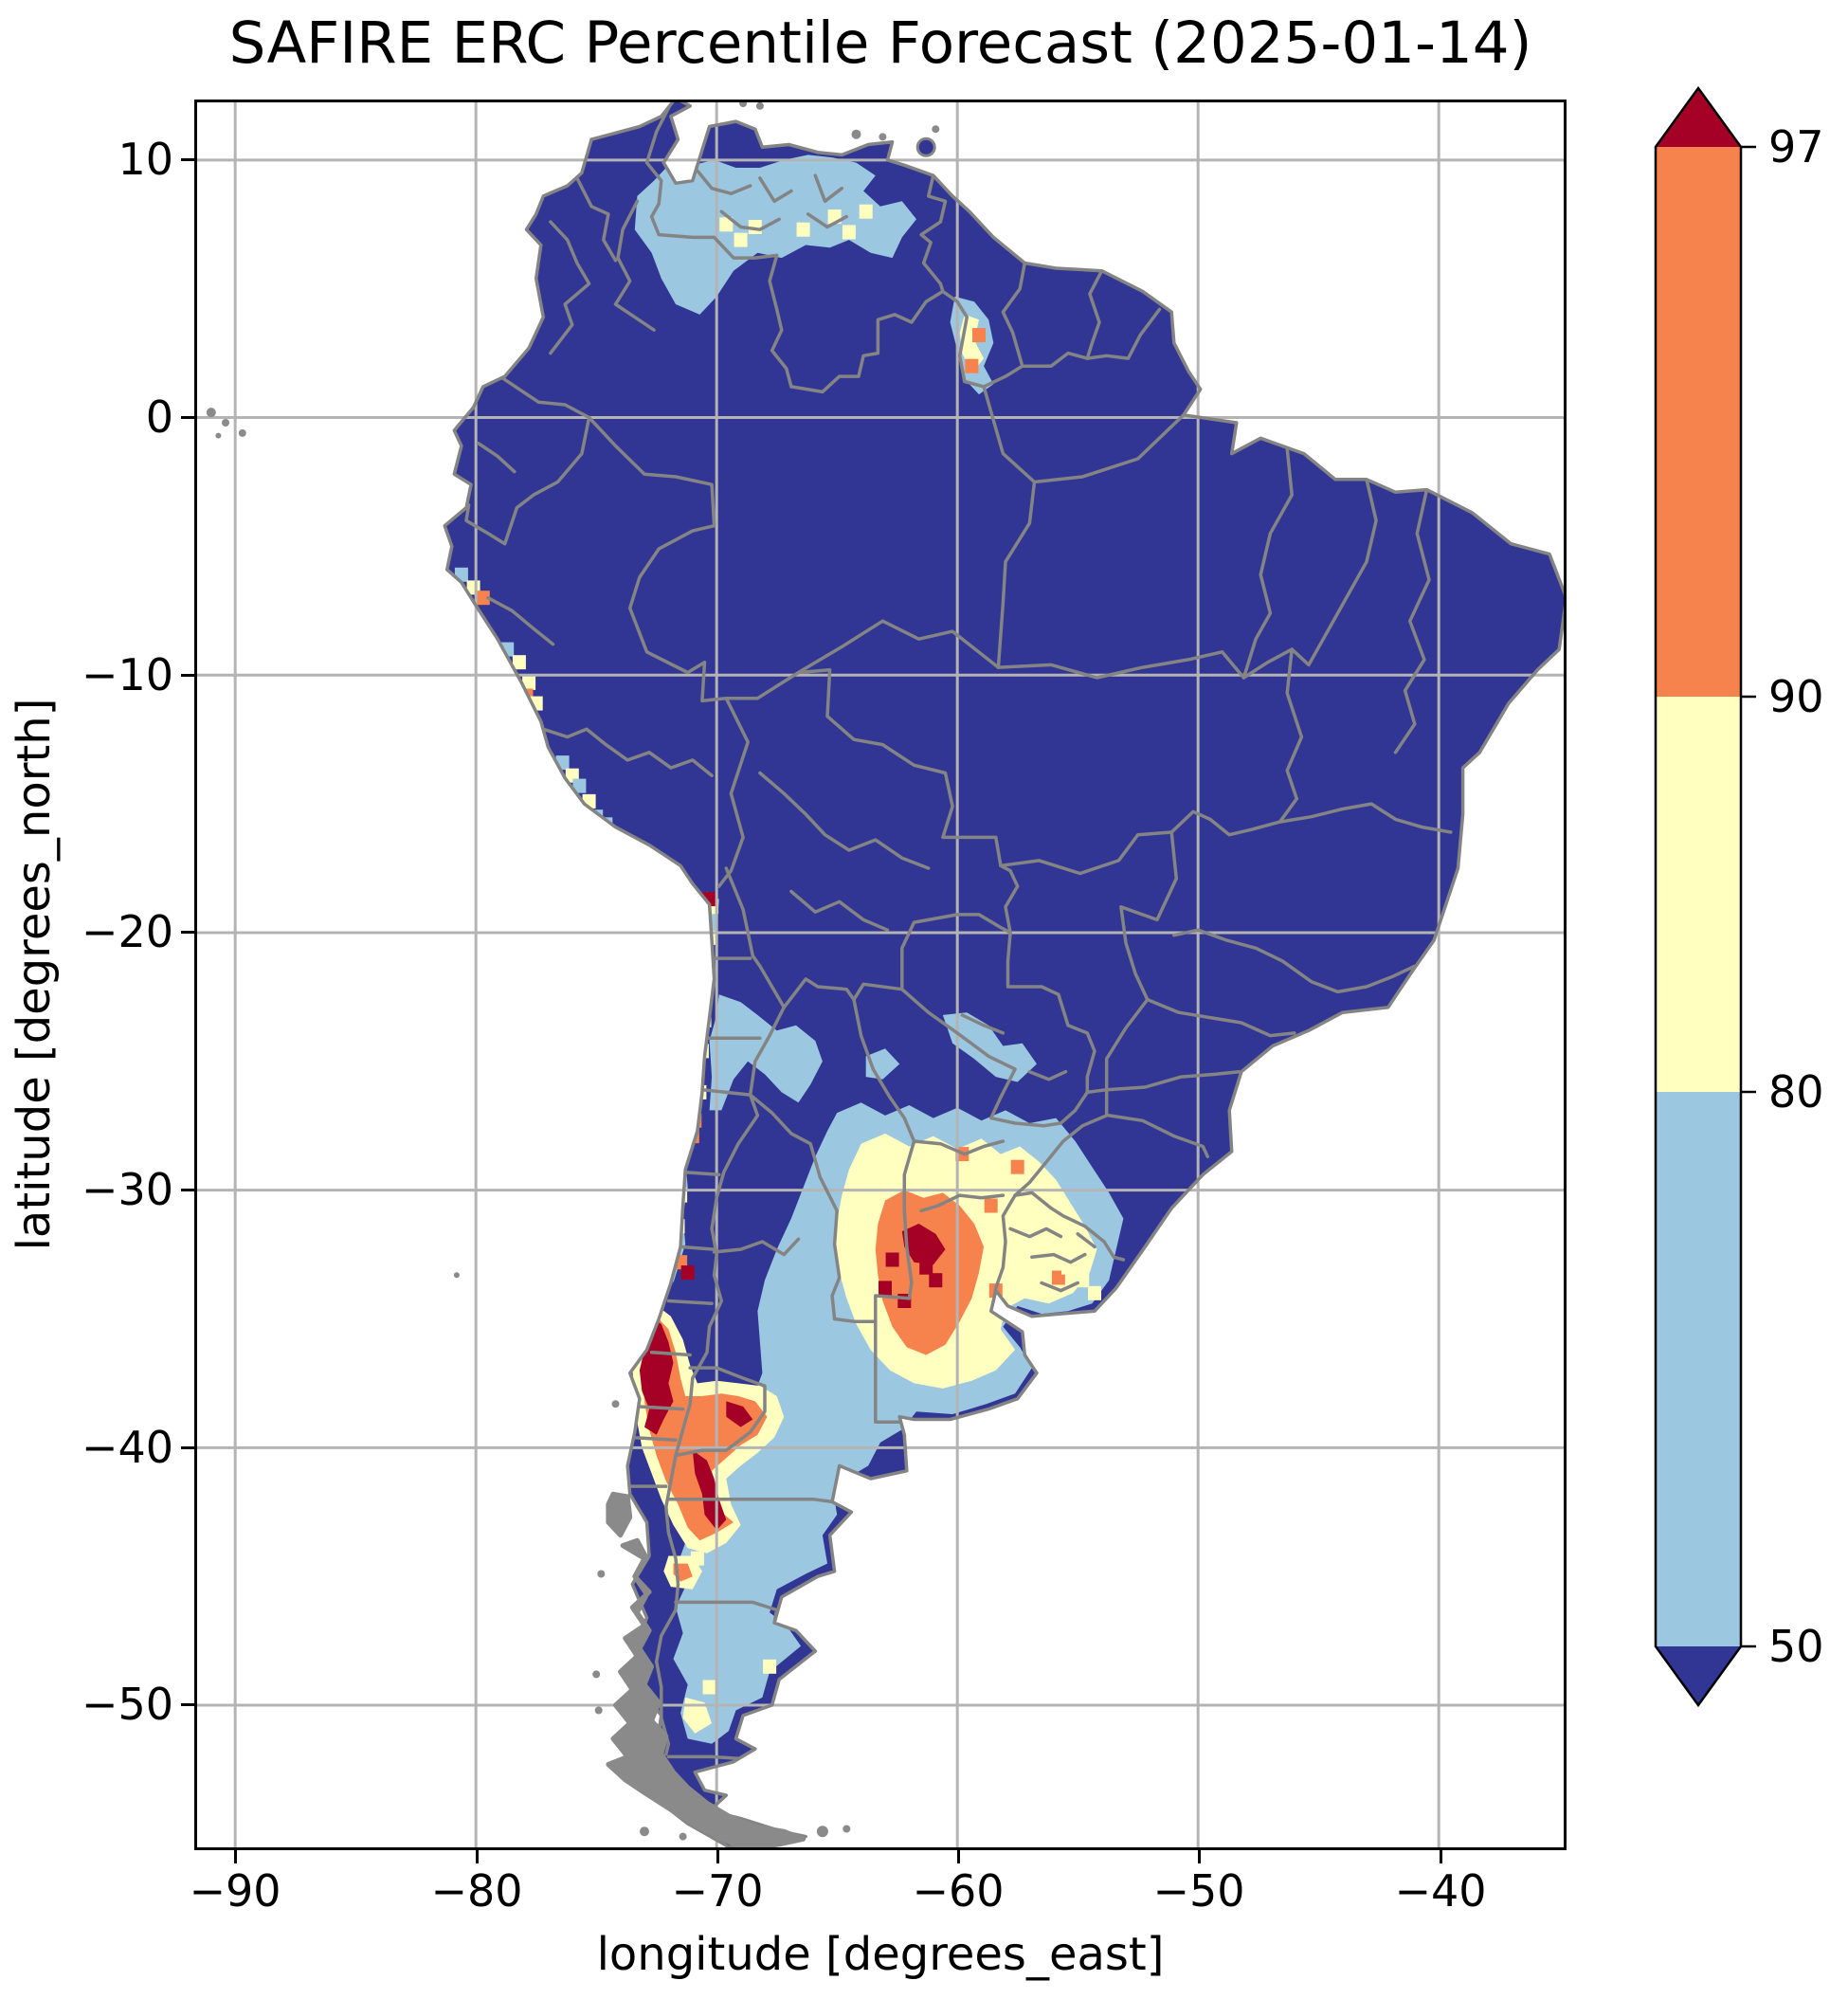 The height and width of the screenshot is (1999, 1848). I want to click on x-tick-label: −90, so click(235, 1891).